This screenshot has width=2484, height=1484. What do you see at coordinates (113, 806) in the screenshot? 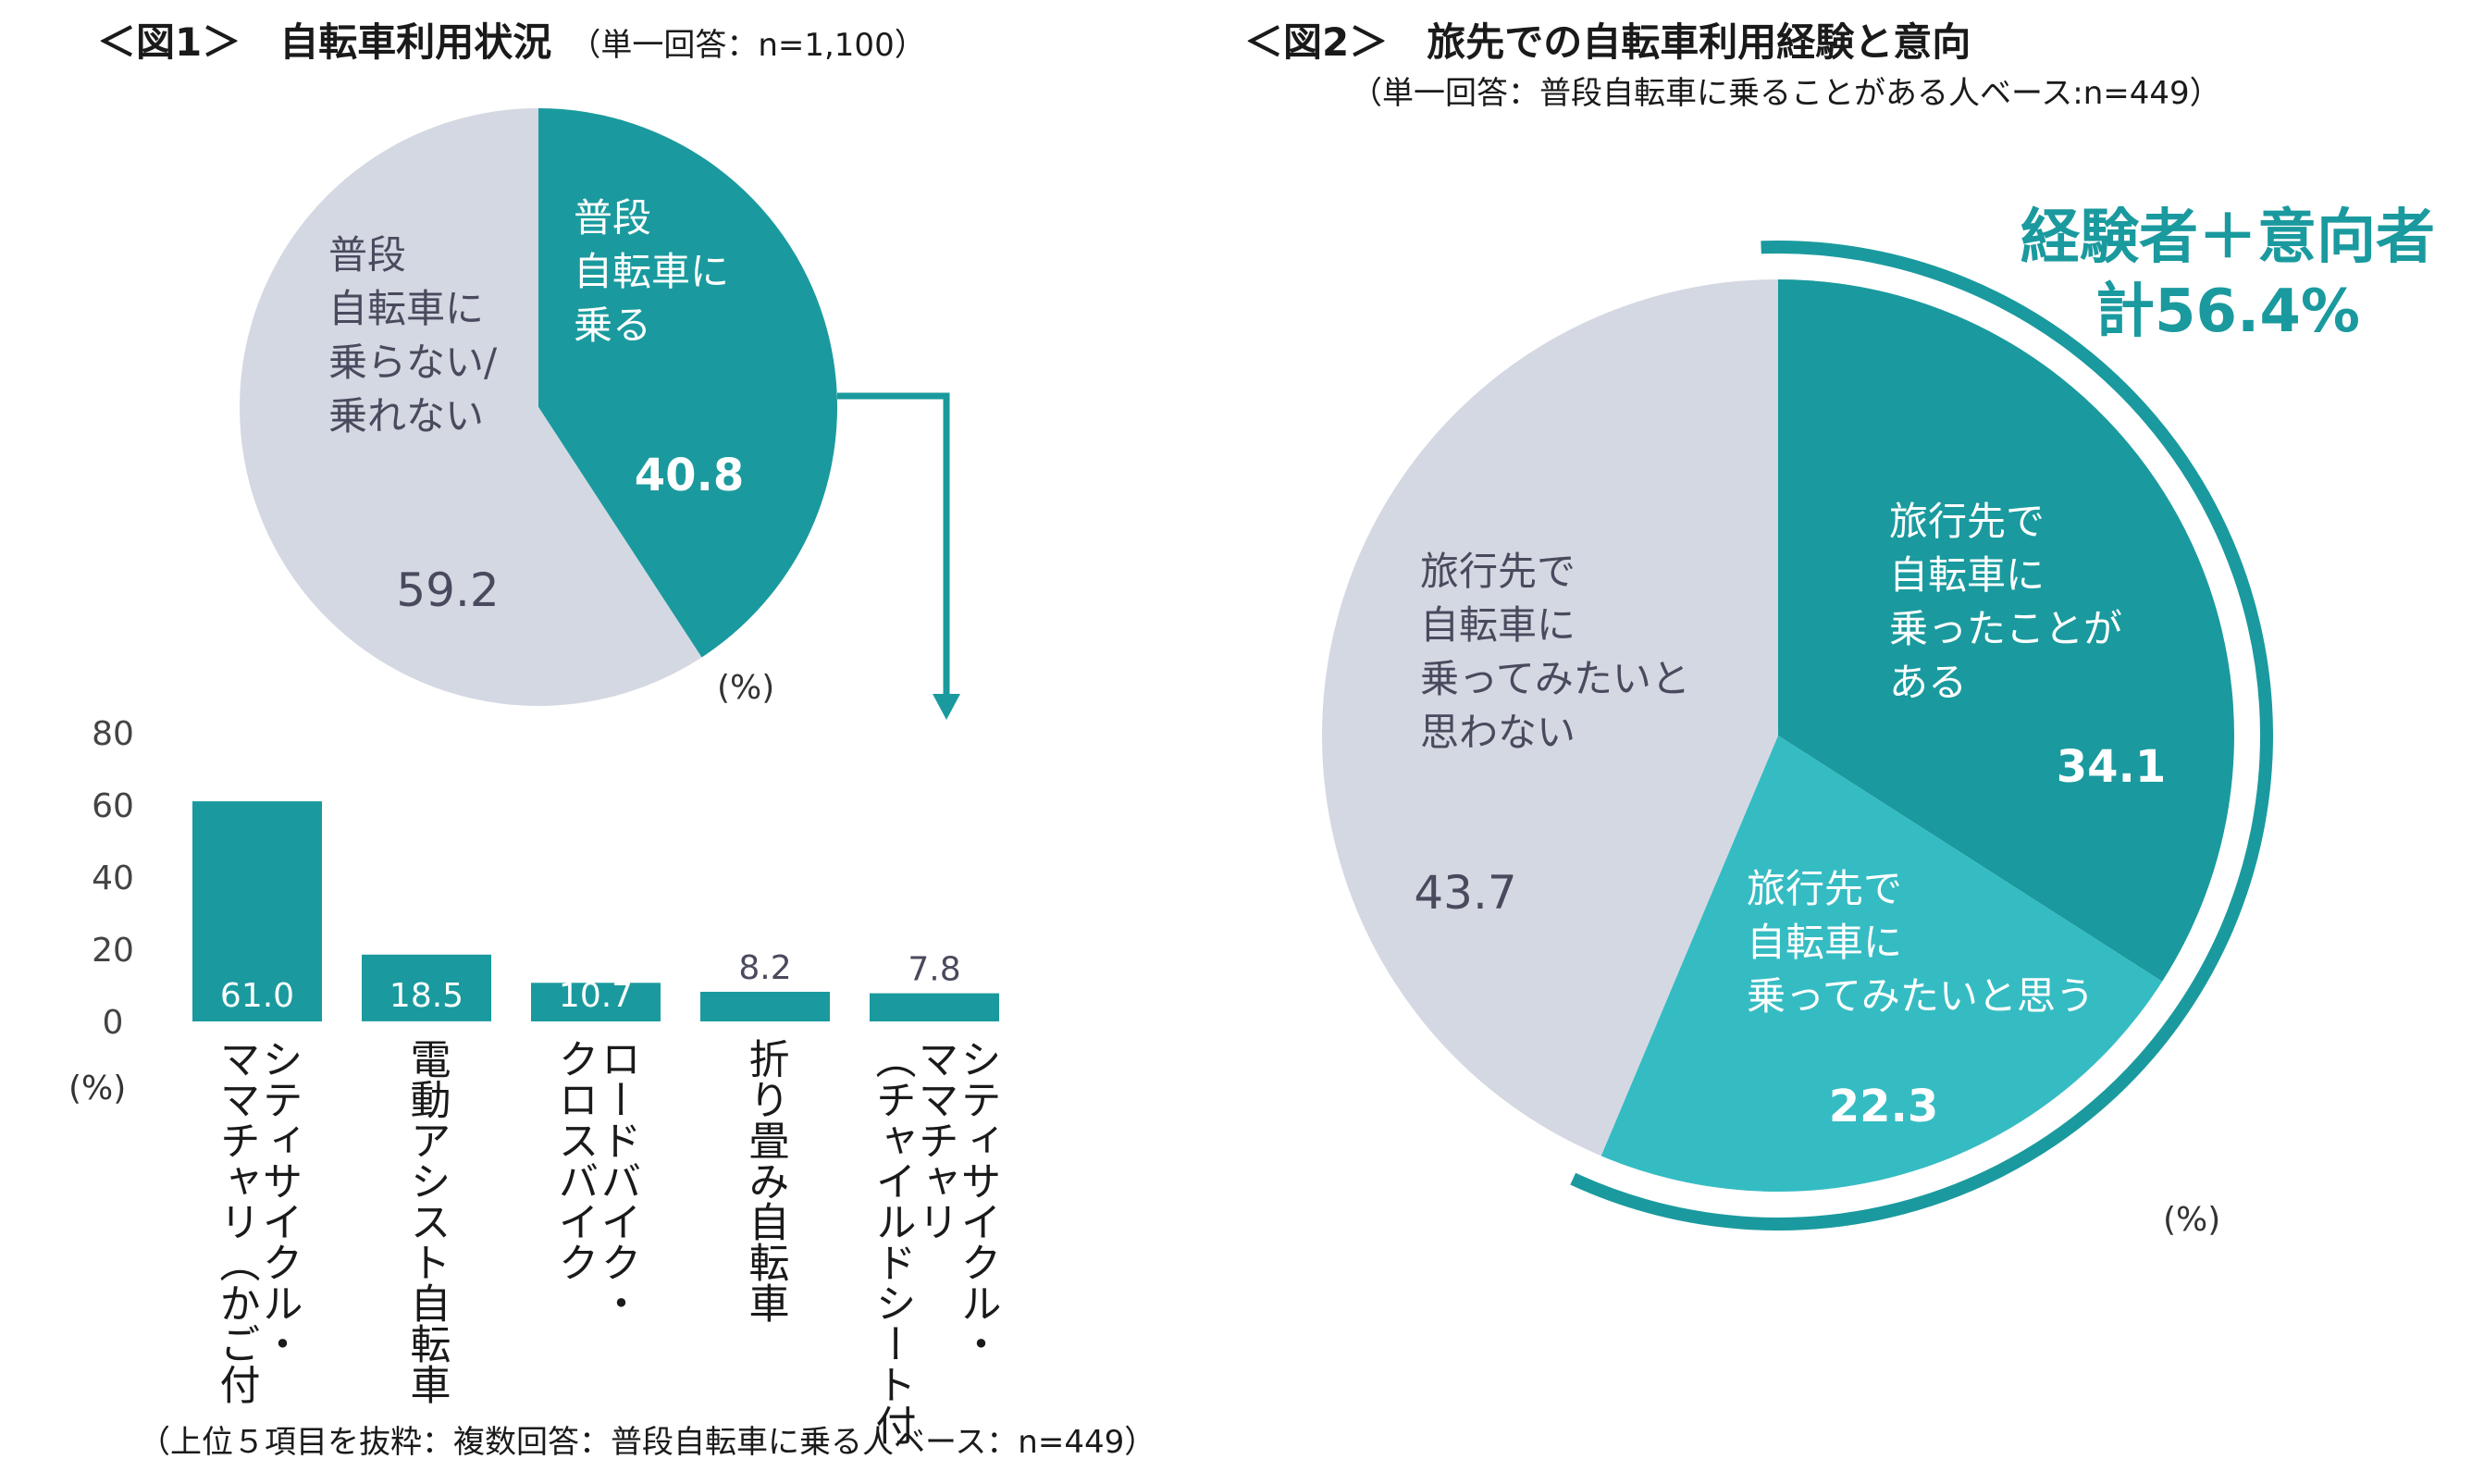
I see `bar-ytick-label: 60` at bounding box center [113, 806].